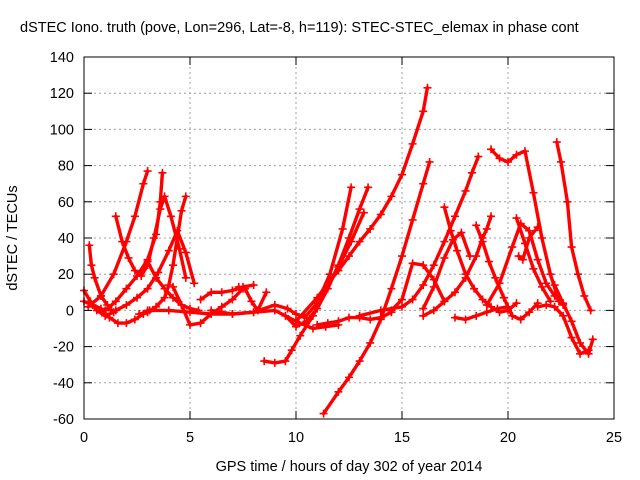  I want to click on y-tick-label: 40, so click(66, 239).